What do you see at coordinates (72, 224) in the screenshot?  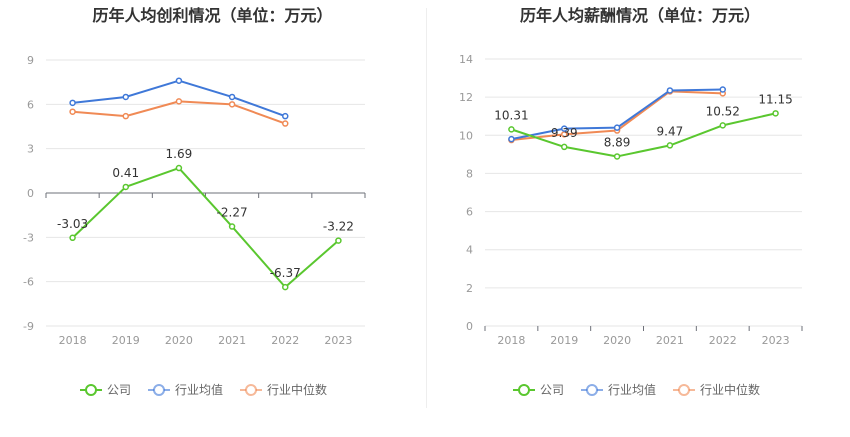 I see `data-label: -3.03` at bounding box center [72, 224].